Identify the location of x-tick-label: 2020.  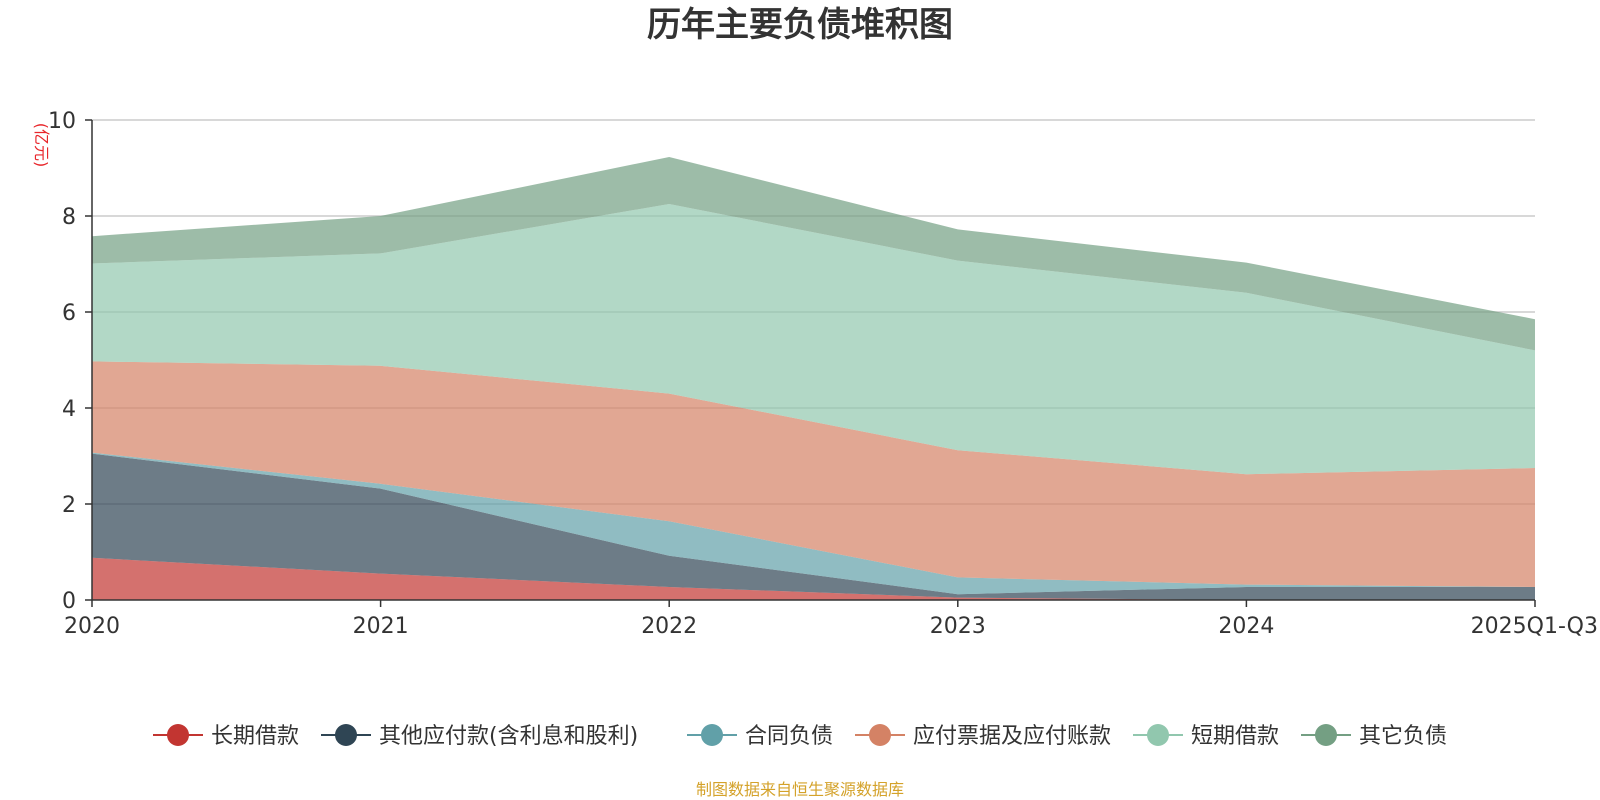
(92, 626).